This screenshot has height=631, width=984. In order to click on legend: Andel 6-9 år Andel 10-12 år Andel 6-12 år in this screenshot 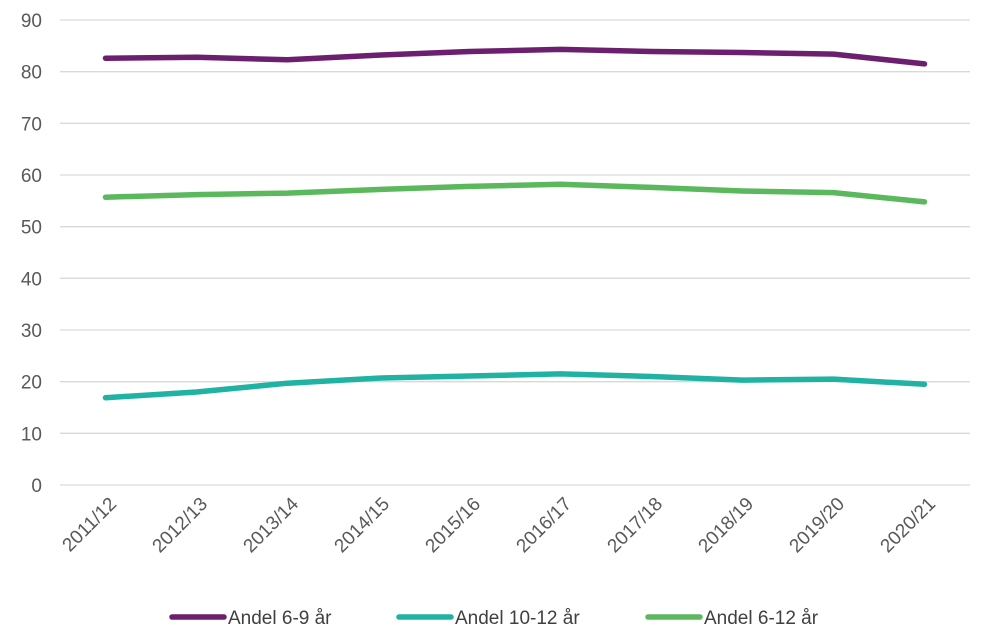, I will do `click(494, 618)`.